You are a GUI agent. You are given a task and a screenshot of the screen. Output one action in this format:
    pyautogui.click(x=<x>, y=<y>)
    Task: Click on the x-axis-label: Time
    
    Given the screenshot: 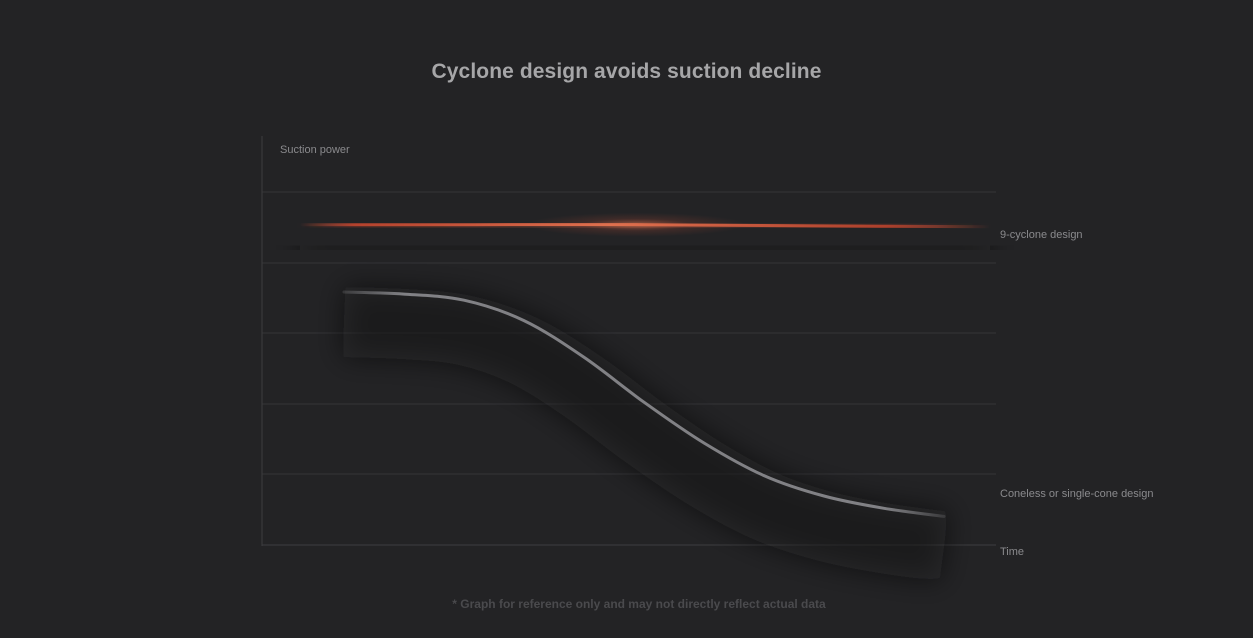 What is the action you would take?
    pyautogui.click(x=1012, y=552)
    